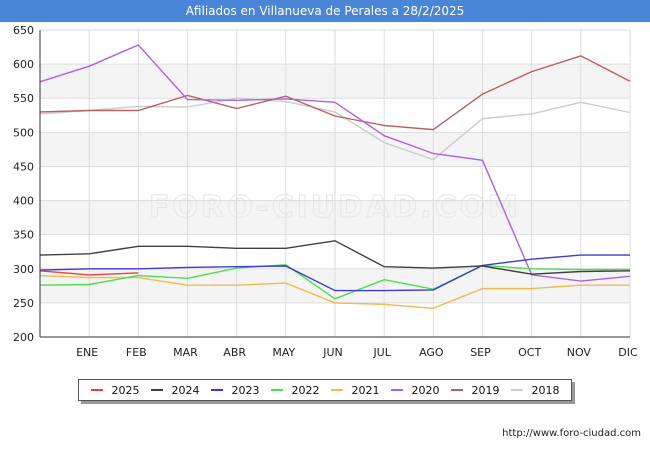 Image resolution: width=650 pixels, height=450 pixels. I want to click on legend-label: 2018, so click(545, 390).